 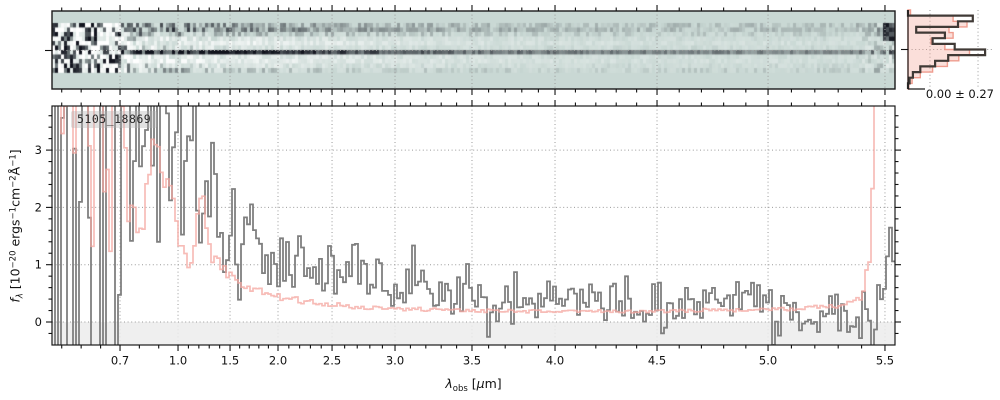 I want to click on x-tick-label: 0.7, so click(x=120, y=361).